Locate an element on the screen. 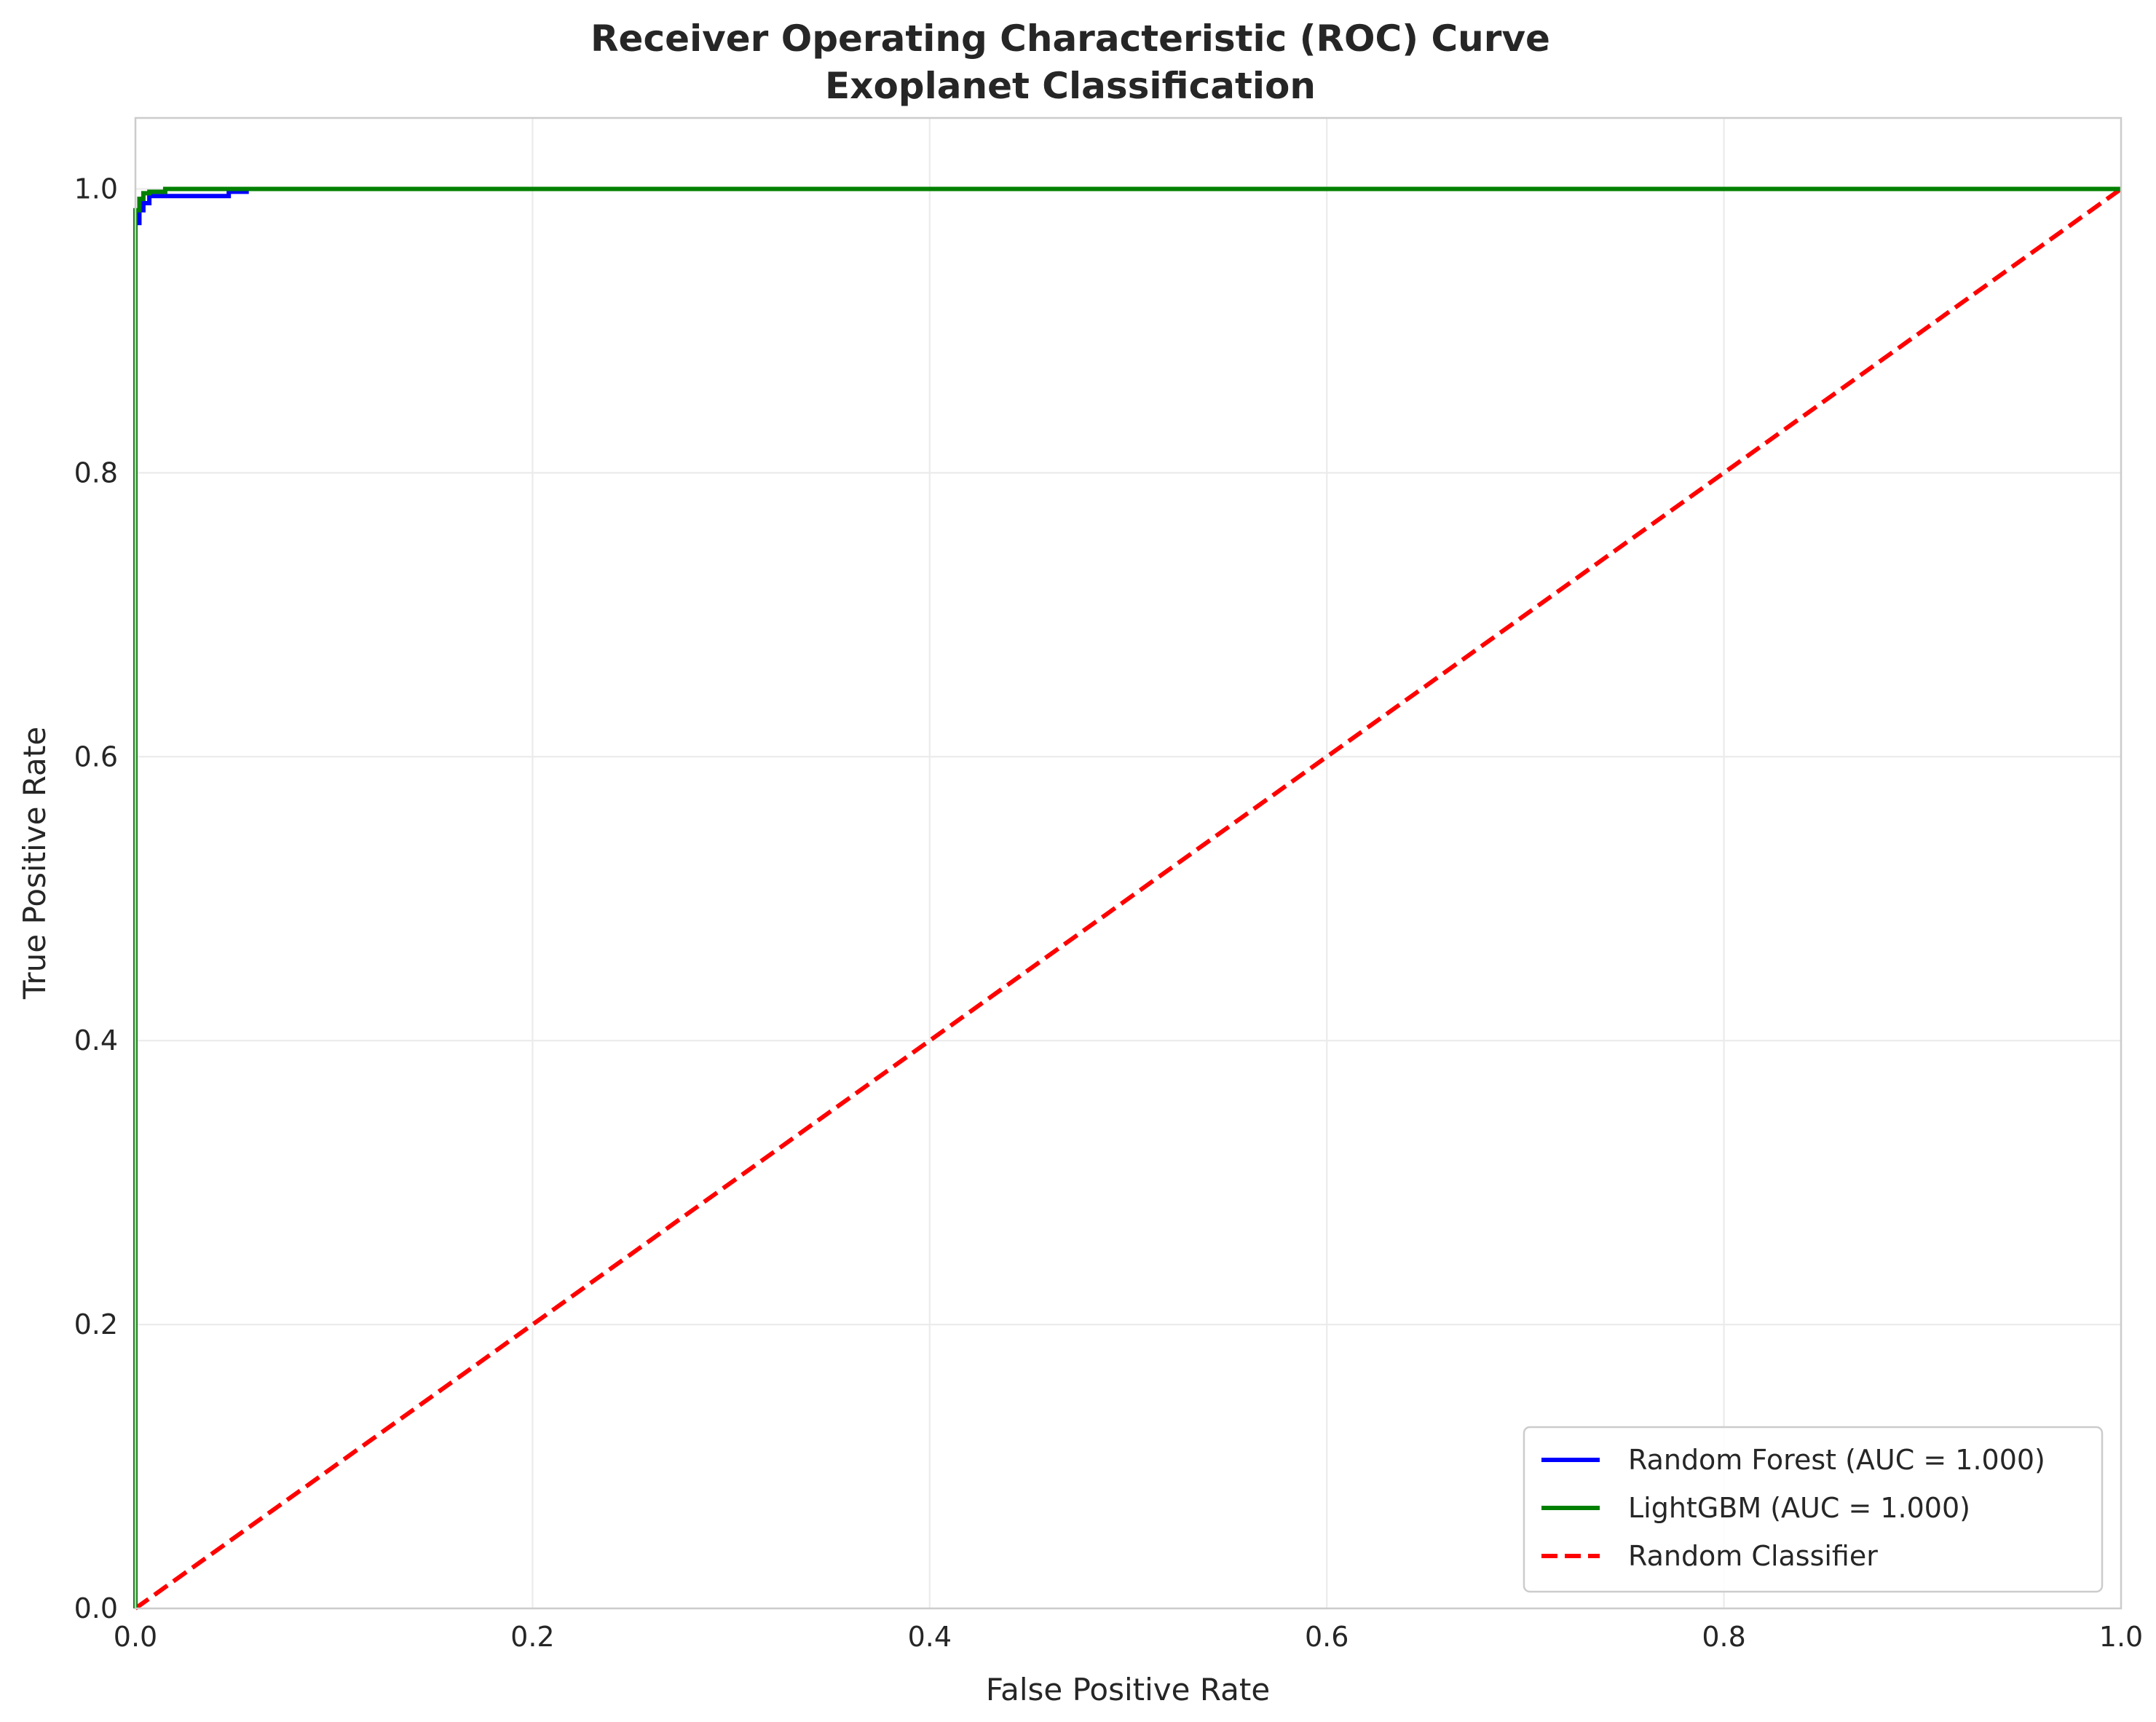 The width and height of the screenshot is (2156, 1722). x-tick-label: 0.0 is located at coordinates (135, 1637).